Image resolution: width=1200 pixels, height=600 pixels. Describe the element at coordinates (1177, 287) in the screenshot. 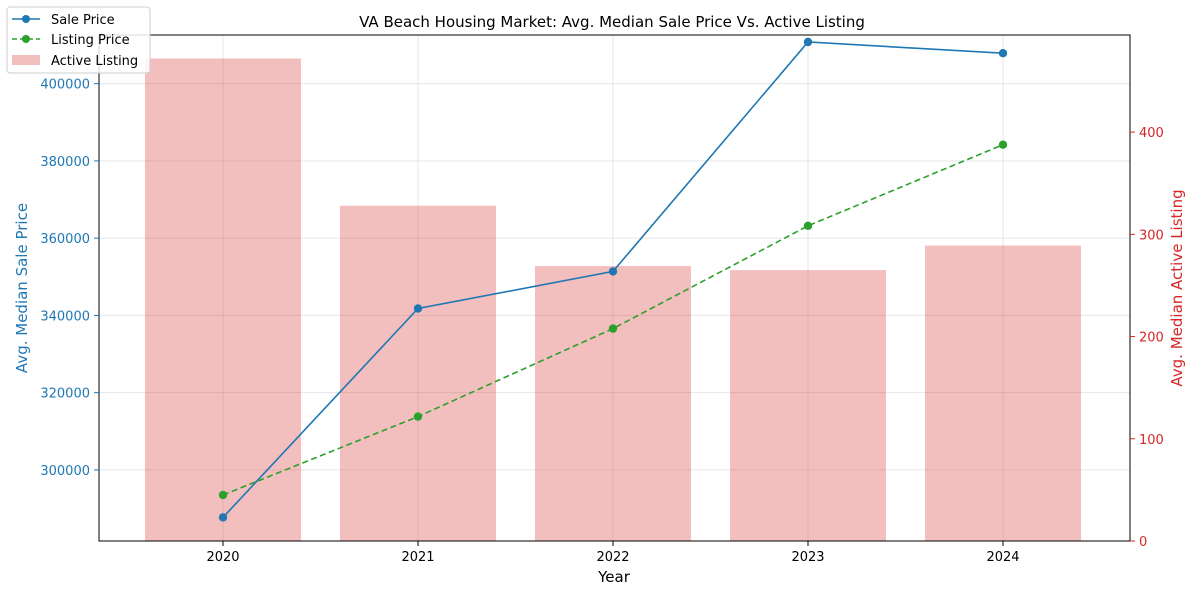

I see `right-axis-label: Avg. Median Active Listing` at that location.